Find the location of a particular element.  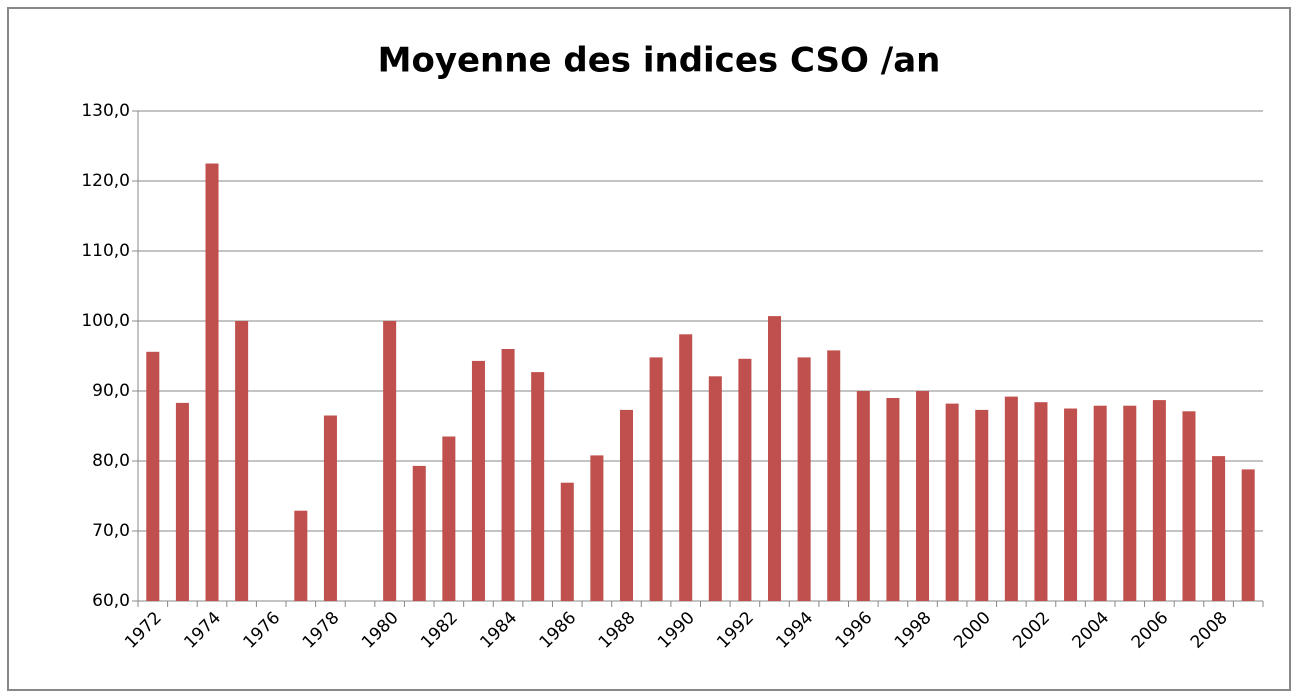

y-tick-label: 130,0 is located at coordinates (105, 111).